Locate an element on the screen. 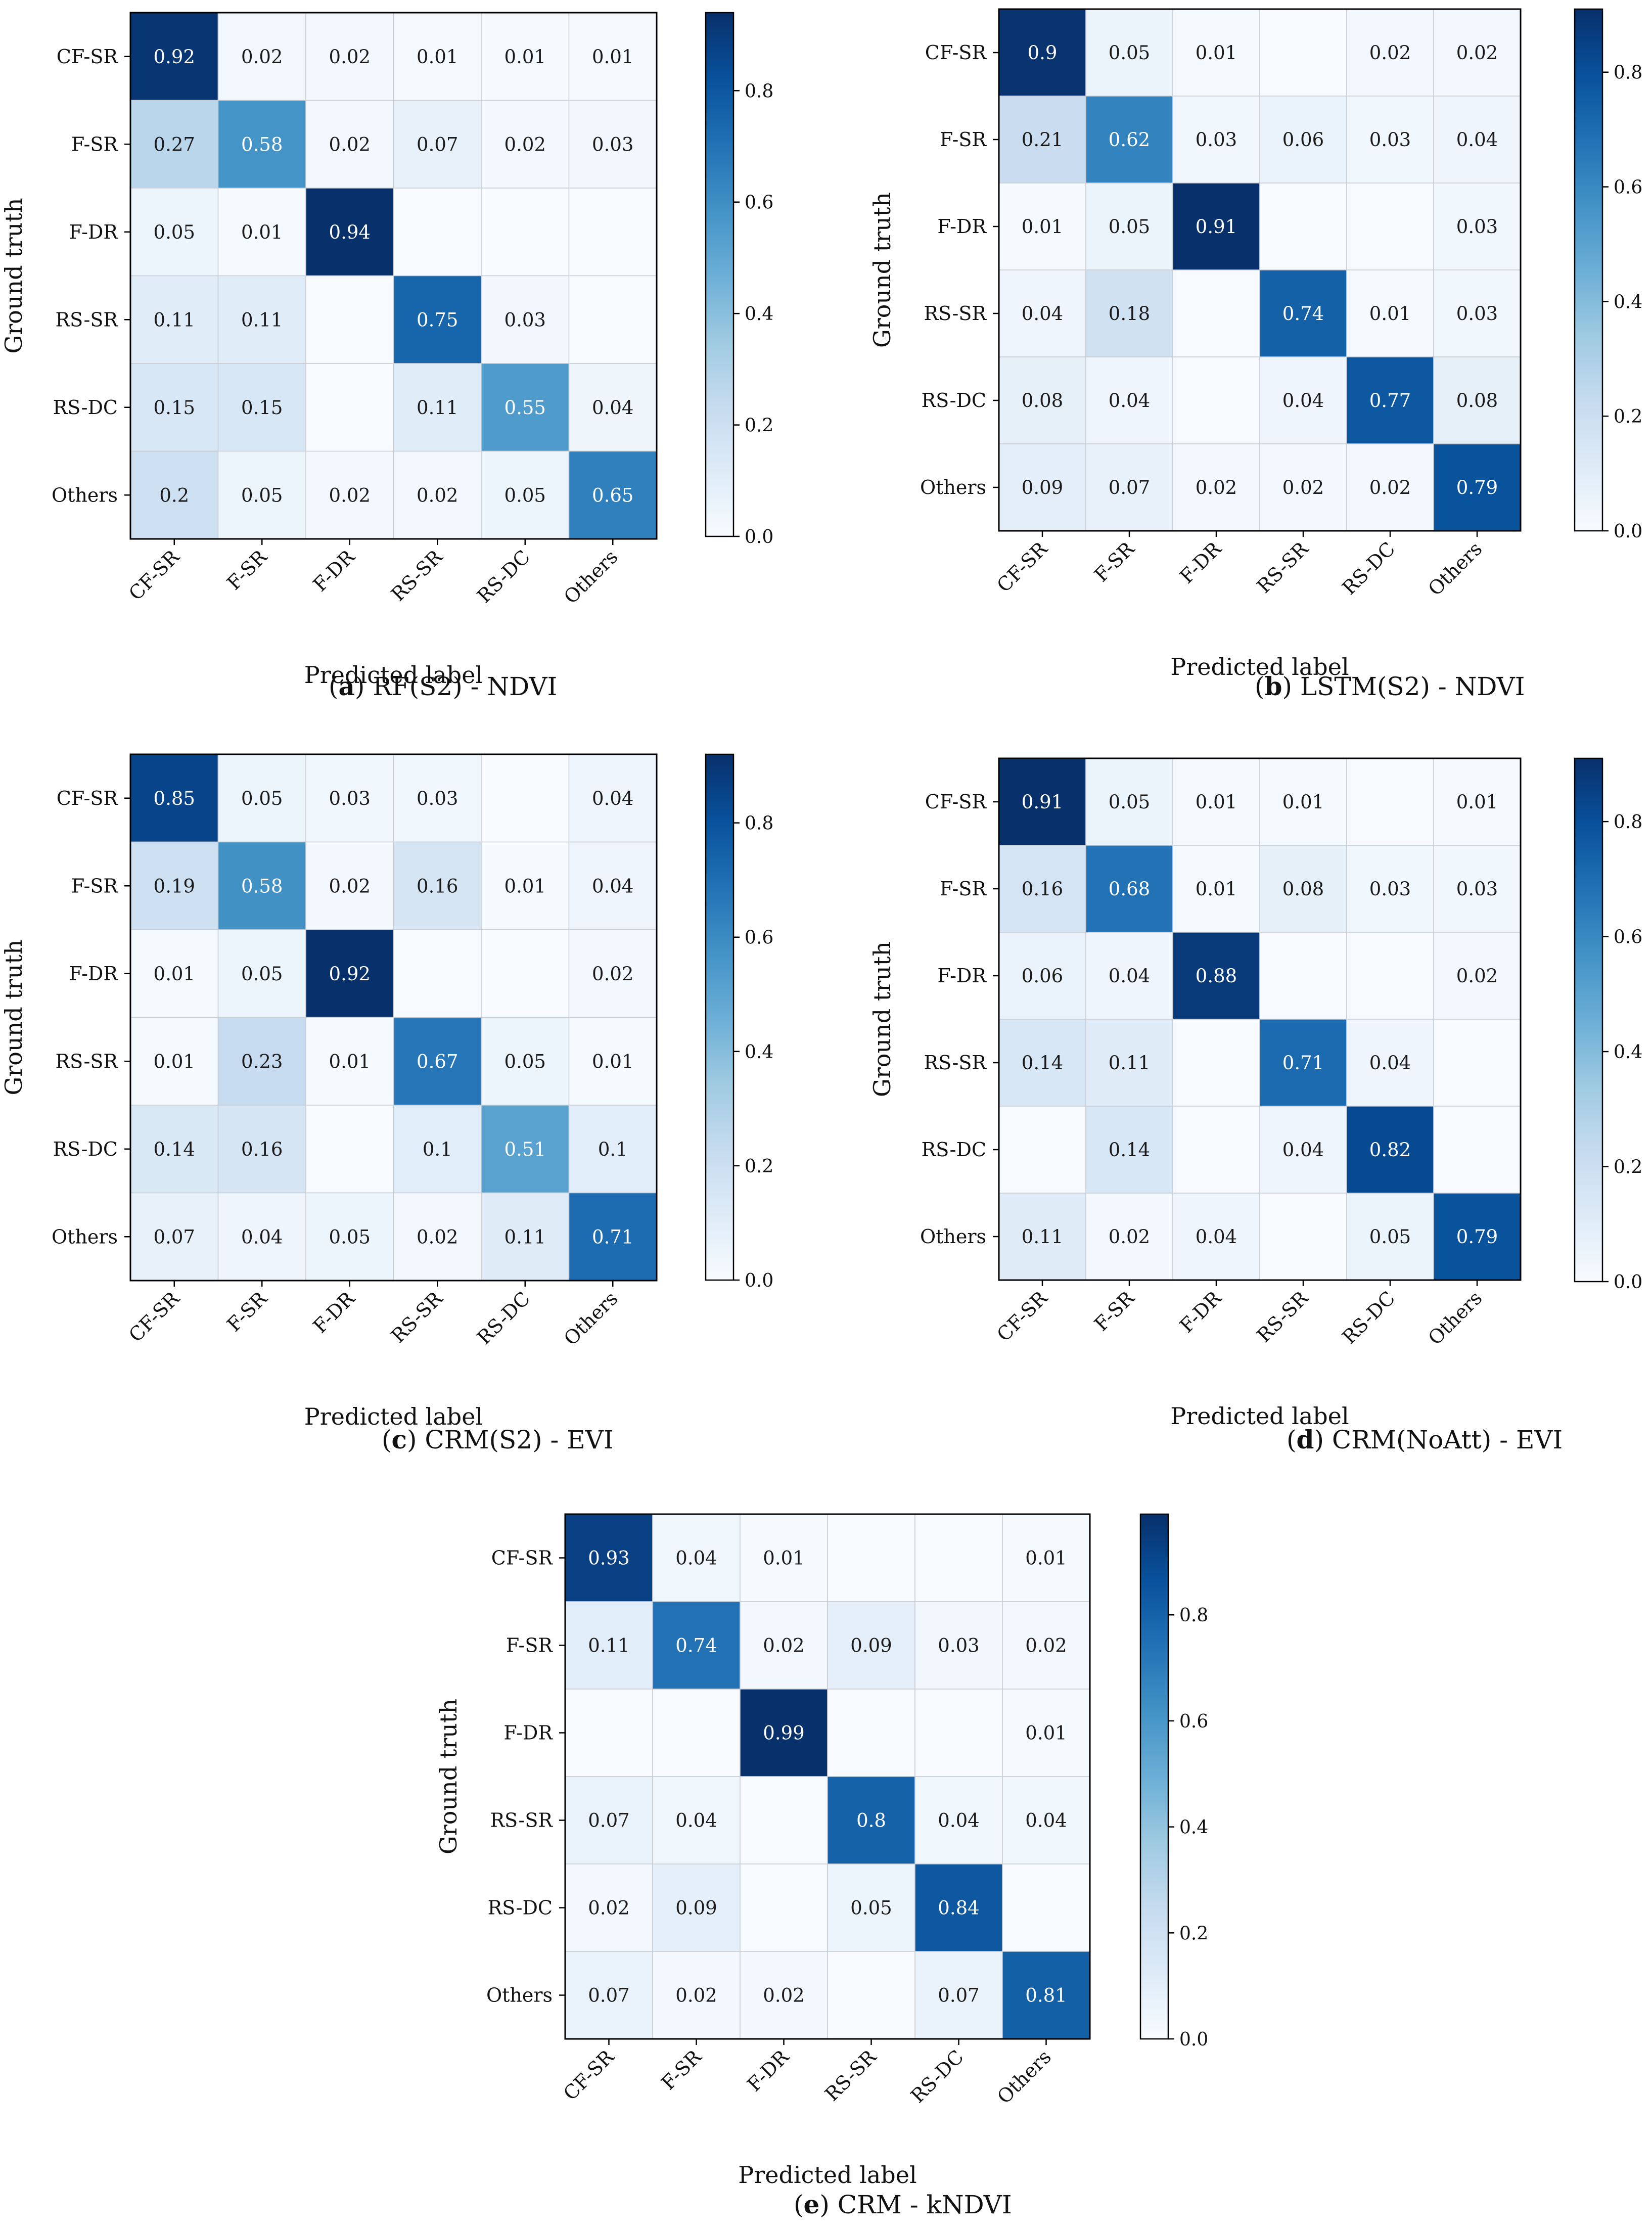 The width and height of the screenshot is (1652, 2229). cell-value-label: 0.09 is located at coordinates (696, 1908).